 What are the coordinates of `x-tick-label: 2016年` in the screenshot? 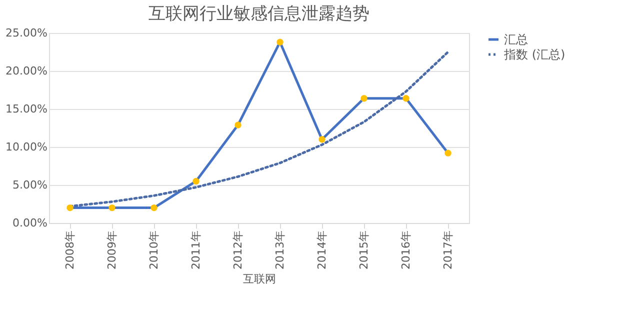 It's located at (406, 250).